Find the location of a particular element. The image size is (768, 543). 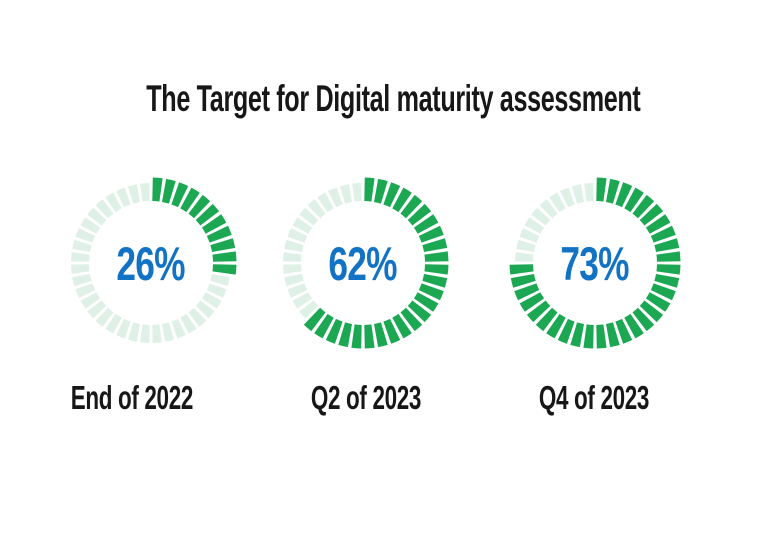

donut-gauge-end-of-2022: 26% is located at coordinates (151, 263).